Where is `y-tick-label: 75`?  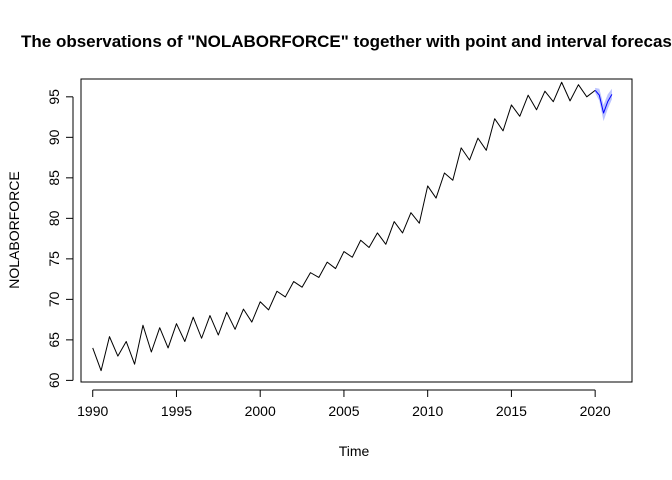 y-tick-label: 75 is located at coordinates (54, 259).